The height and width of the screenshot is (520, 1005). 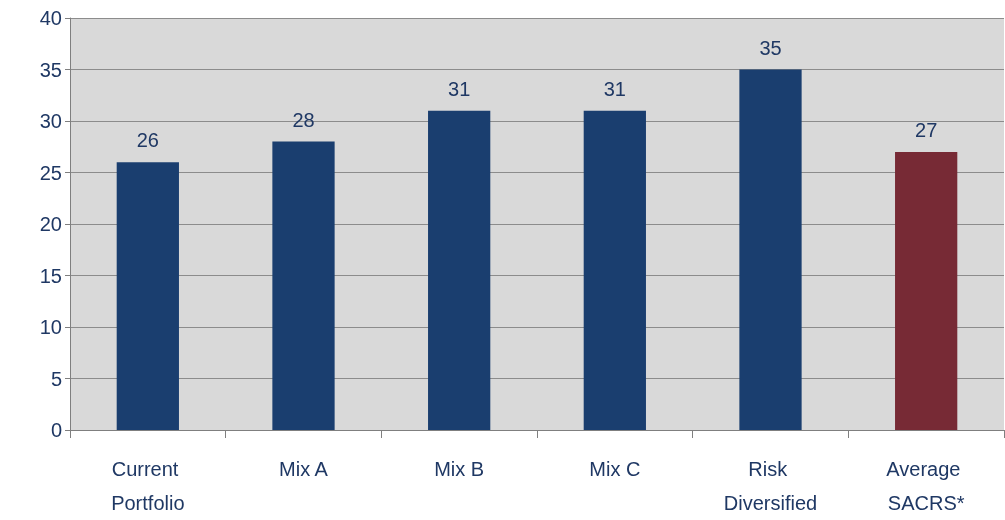 What do you see at coordinates (56, 430) in the screenshot?
I see `y-tick-label: 0` at bounding box center [56, 430].